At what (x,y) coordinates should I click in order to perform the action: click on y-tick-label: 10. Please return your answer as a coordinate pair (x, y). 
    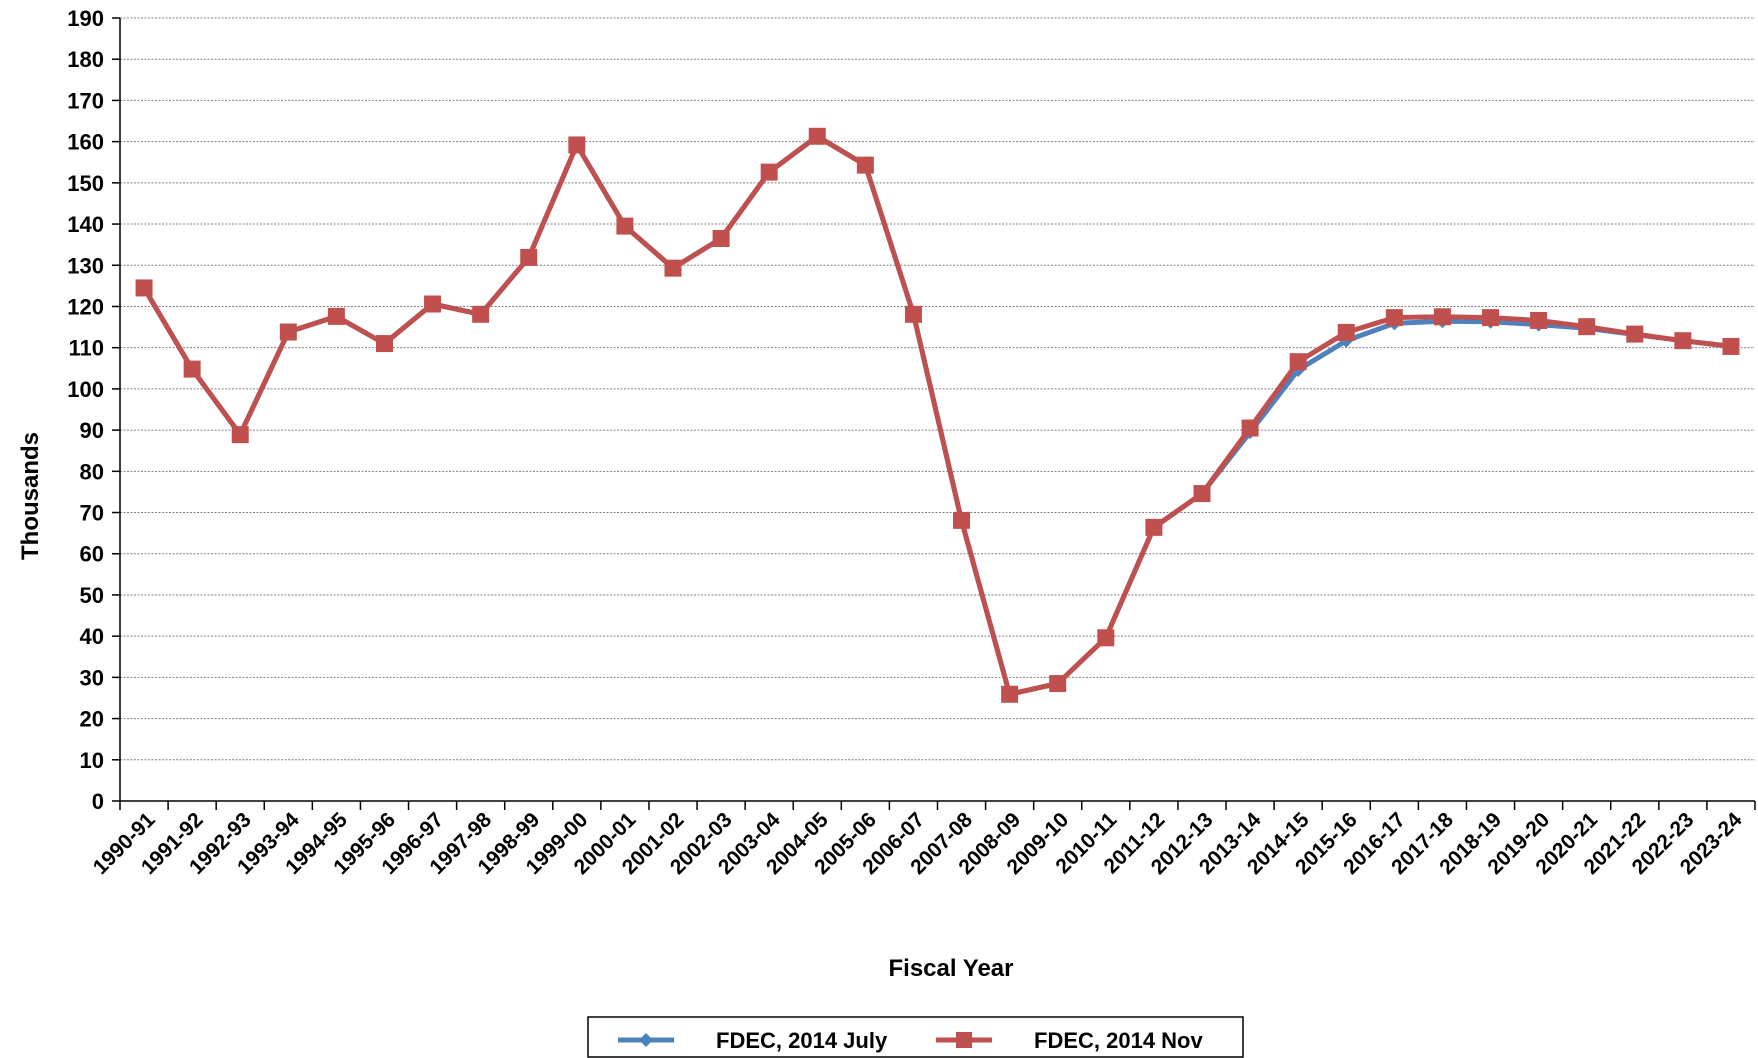
    Looking at the image, I should click on (92, 760).